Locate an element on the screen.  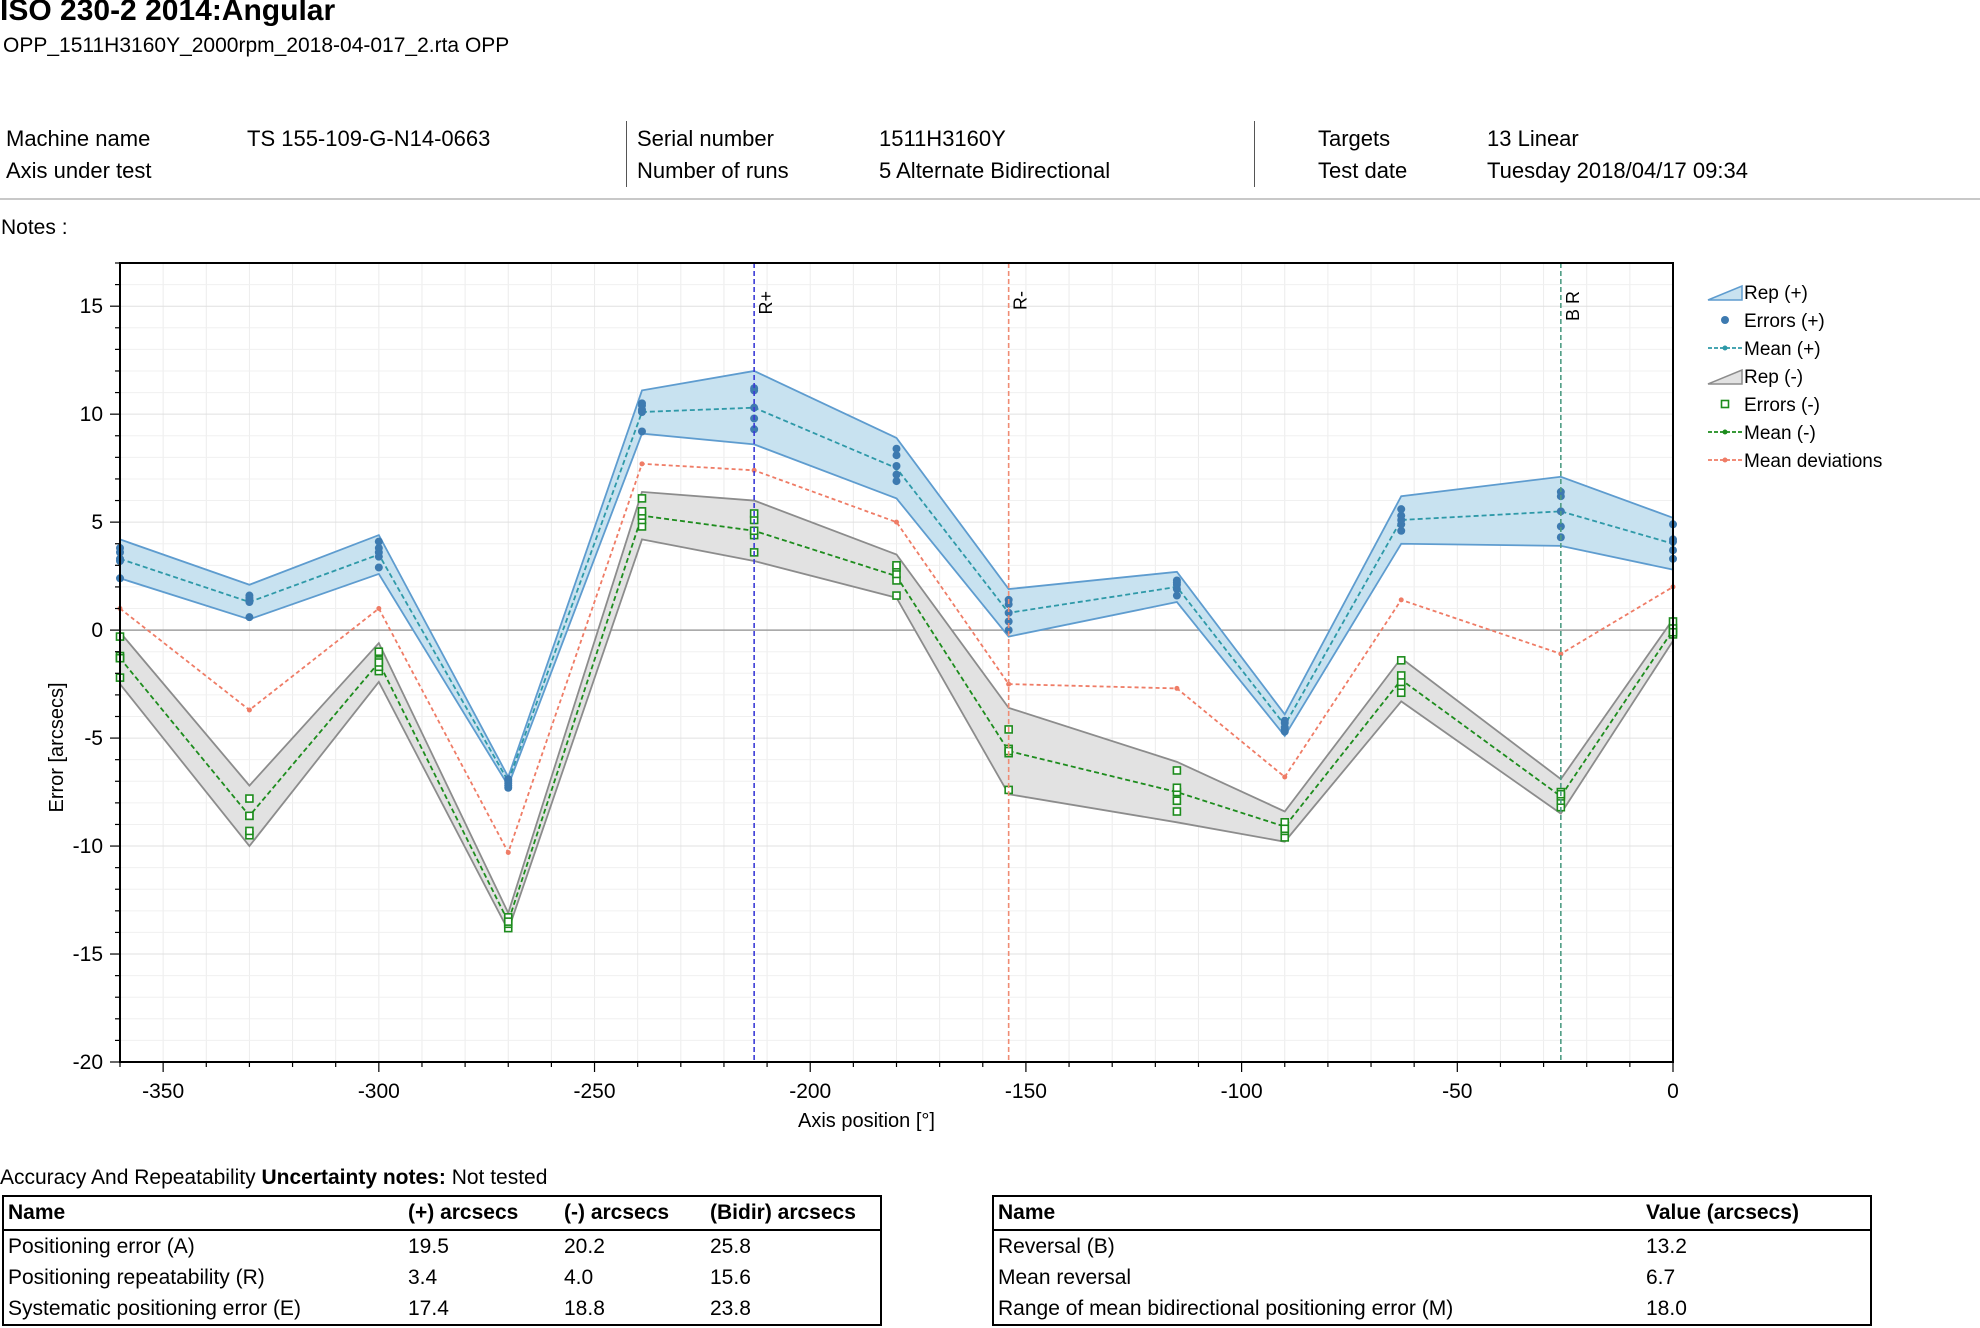
legend-label: Mean (+) is located at coordinates (1782, 349).